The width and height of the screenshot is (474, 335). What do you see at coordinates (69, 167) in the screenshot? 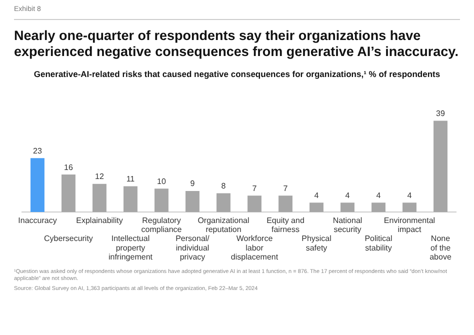
I see `data-label: 16` at bounding box center [69, 167].